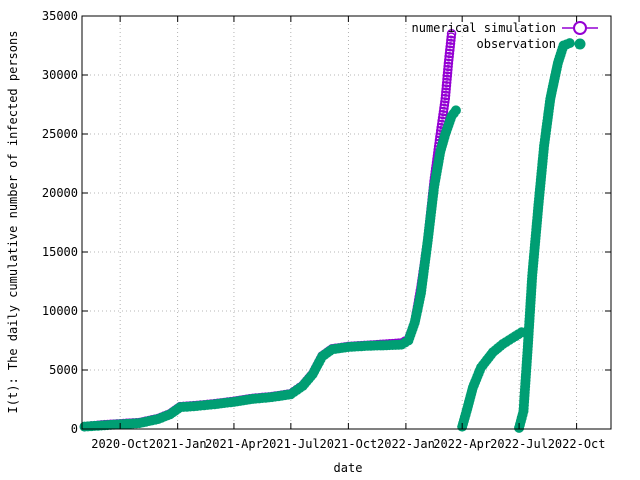  Describe the element at coordinates (577, 444) in the screenshot. I see `x-tick-label: 2022-Oct` at that location.